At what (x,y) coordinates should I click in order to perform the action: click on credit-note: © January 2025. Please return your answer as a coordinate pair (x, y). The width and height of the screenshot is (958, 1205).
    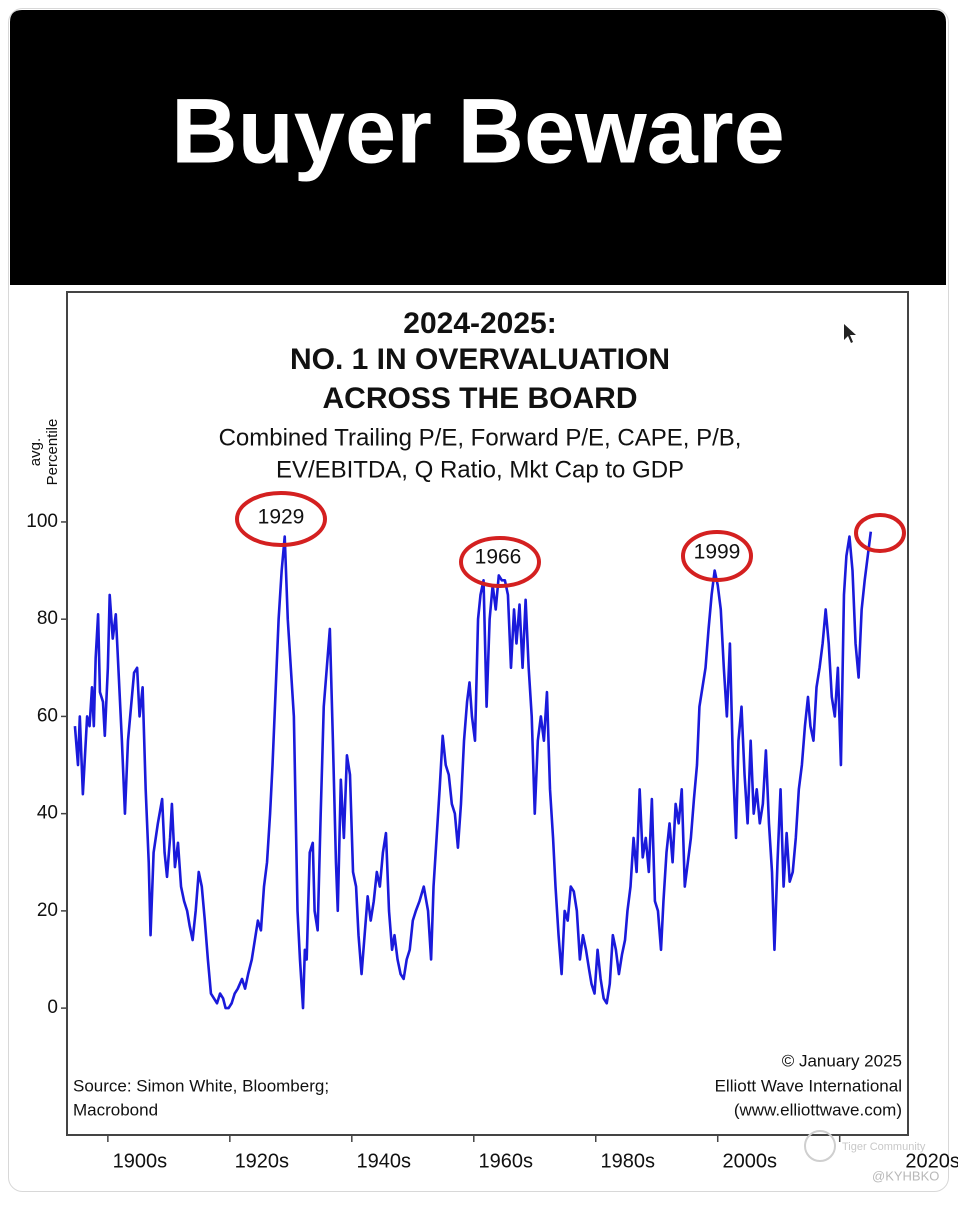
    Looking at the image, I should click on (842, 1060).